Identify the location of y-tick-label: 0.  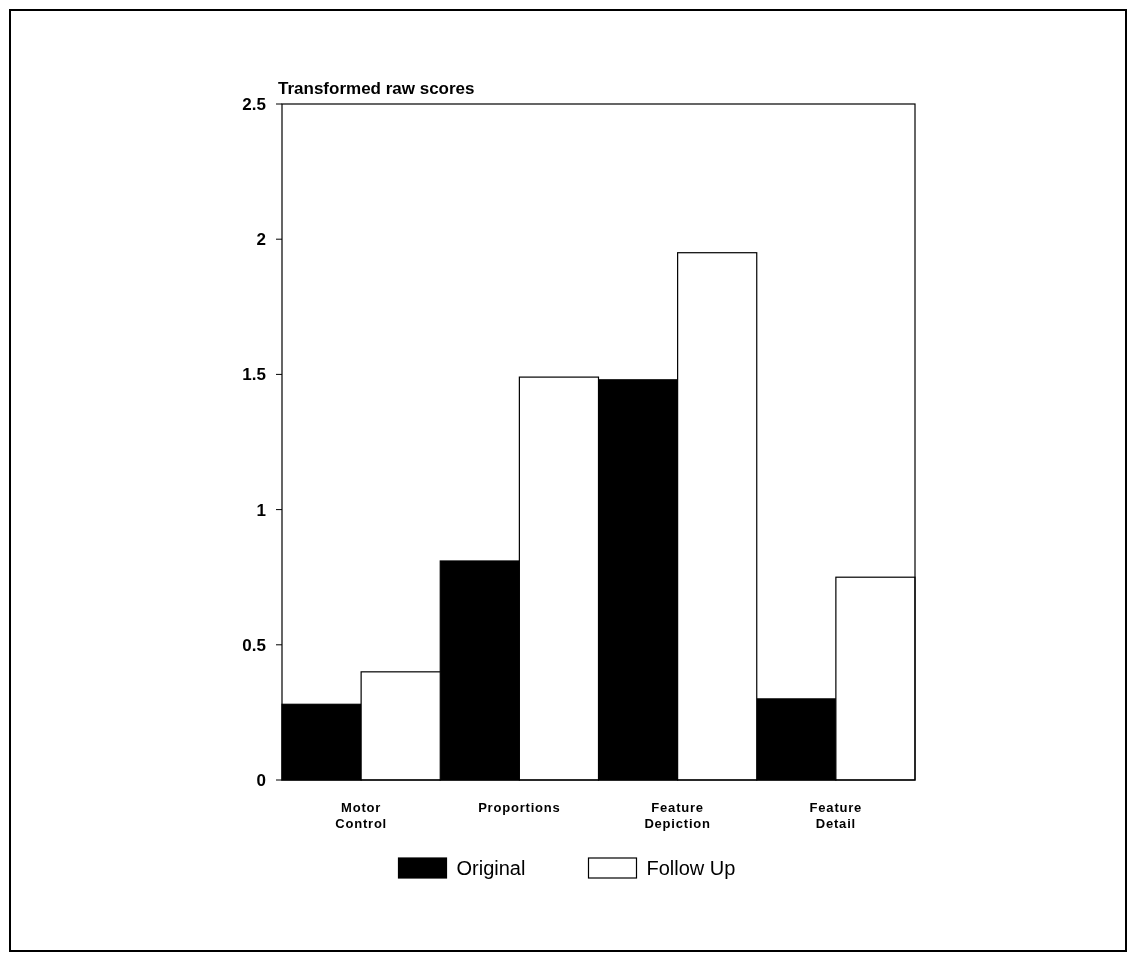
(261, 780).